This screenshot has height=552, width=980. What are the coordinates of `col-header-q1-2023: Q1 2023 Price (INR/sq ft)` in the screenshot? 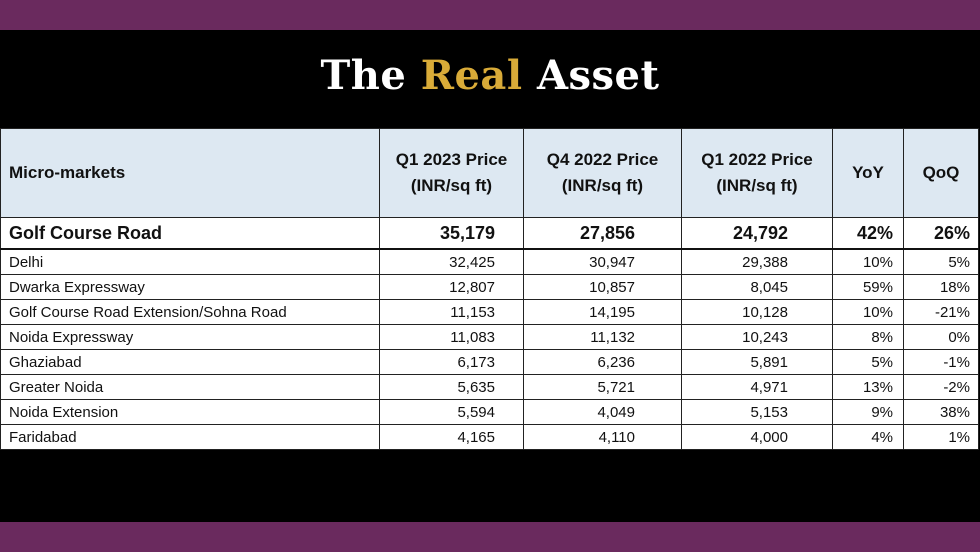 It's located at (451, 173).